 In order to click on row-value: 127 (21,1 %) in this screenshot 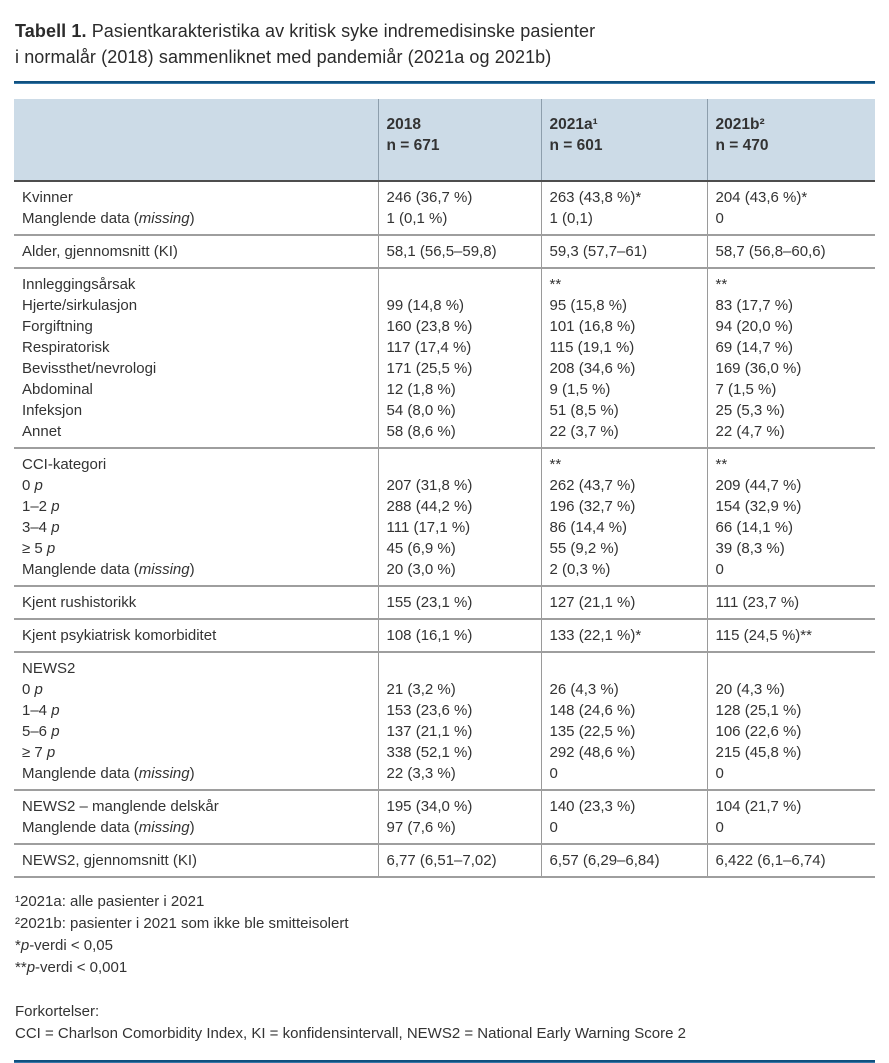, I will do `click(623, 602)`.